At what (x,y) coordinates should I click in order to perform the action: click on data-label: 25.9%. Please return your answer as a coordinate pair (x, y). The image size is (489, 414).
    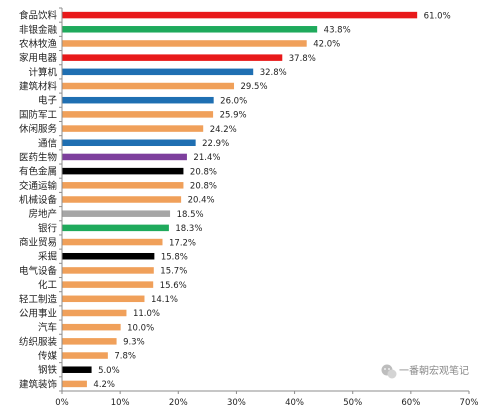
    Looking at the image, I should click on (233, 116).